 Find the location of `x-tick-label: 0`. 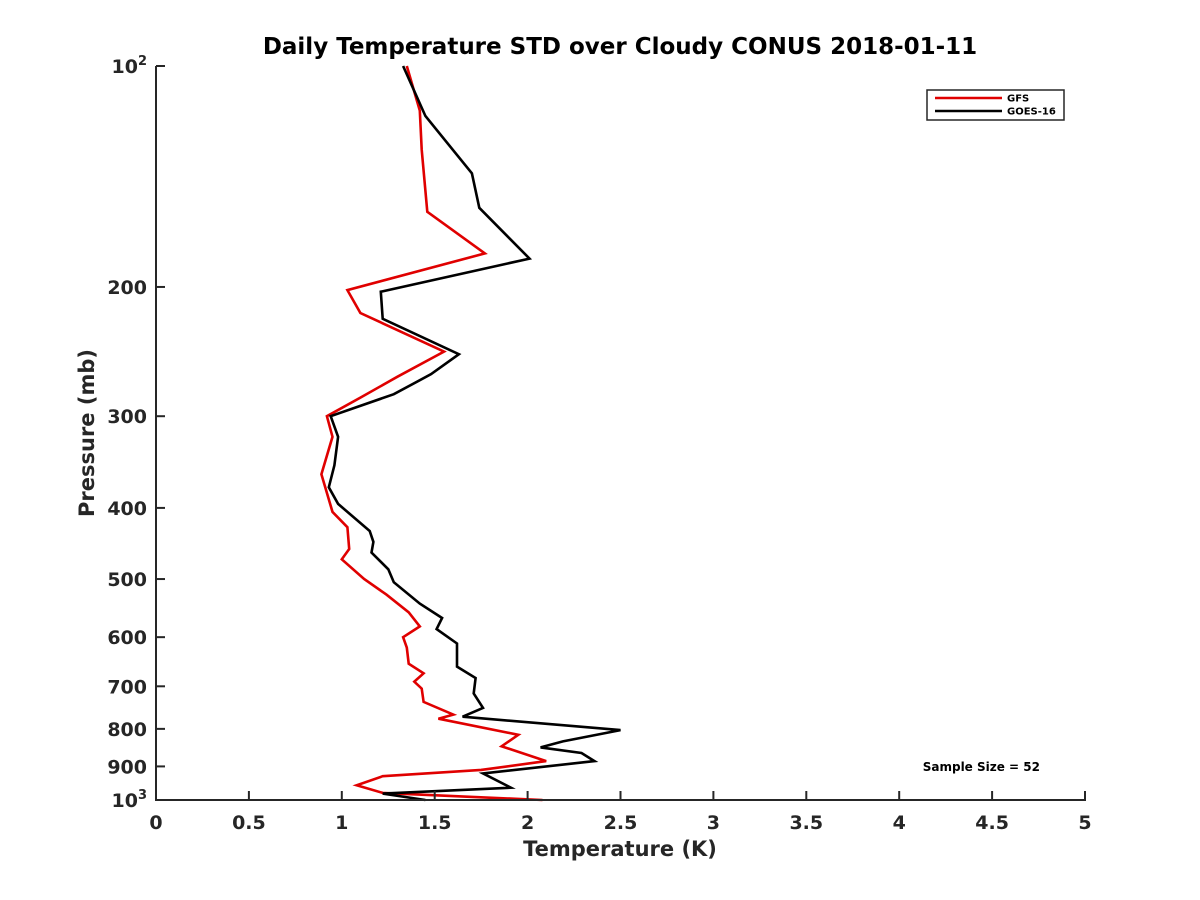

x-tick-label: 0 is located at coordinates (155, 823).